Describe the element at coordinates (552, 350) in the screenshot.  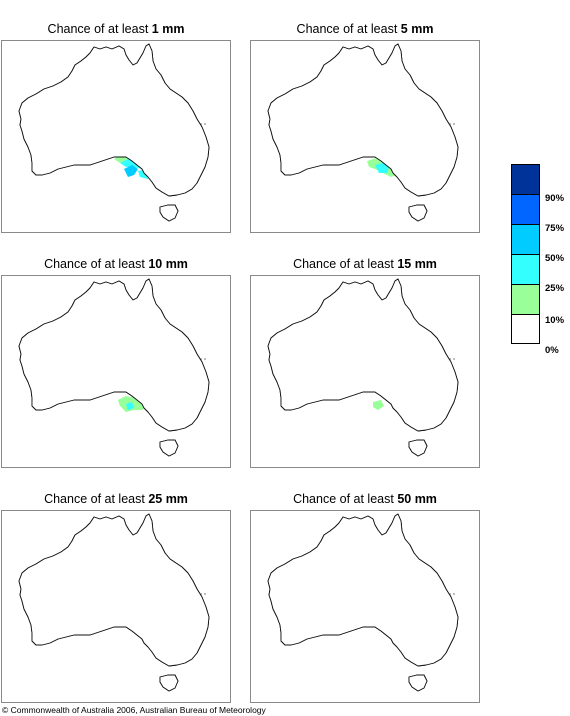
I see `legend-label-0: 0%` at that location.